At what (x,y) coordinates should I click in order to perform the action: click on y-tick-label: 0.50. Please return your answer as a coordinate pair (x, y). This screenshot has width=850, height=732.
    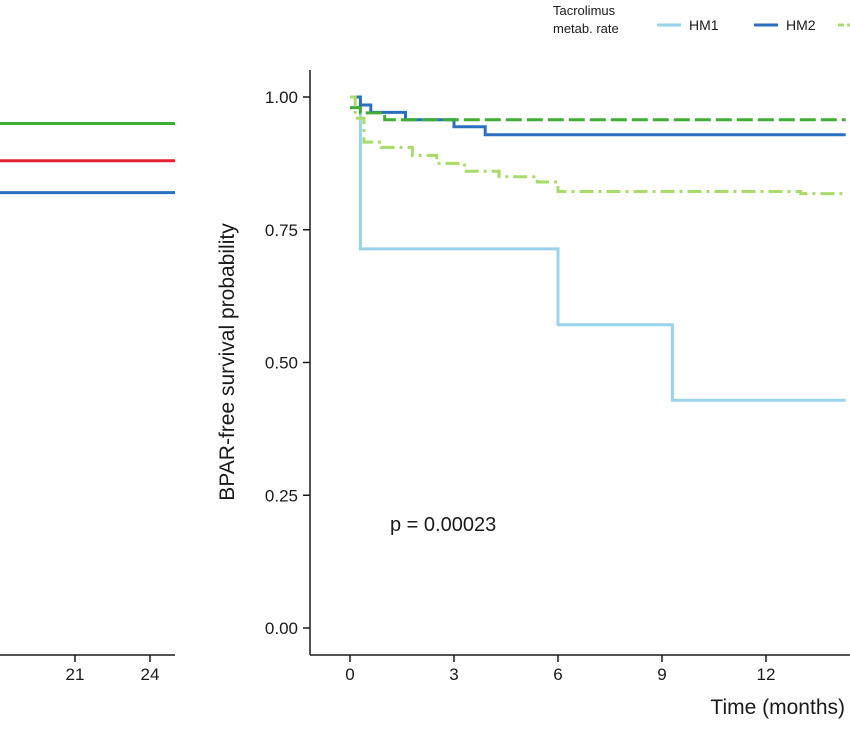
    Looking at the image, I should click on (281, 363).